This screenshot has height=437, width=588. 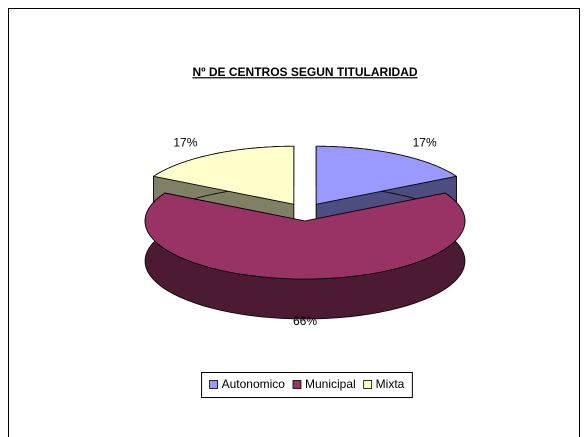 I want to click on legend-box, so click(x=307, y=385).